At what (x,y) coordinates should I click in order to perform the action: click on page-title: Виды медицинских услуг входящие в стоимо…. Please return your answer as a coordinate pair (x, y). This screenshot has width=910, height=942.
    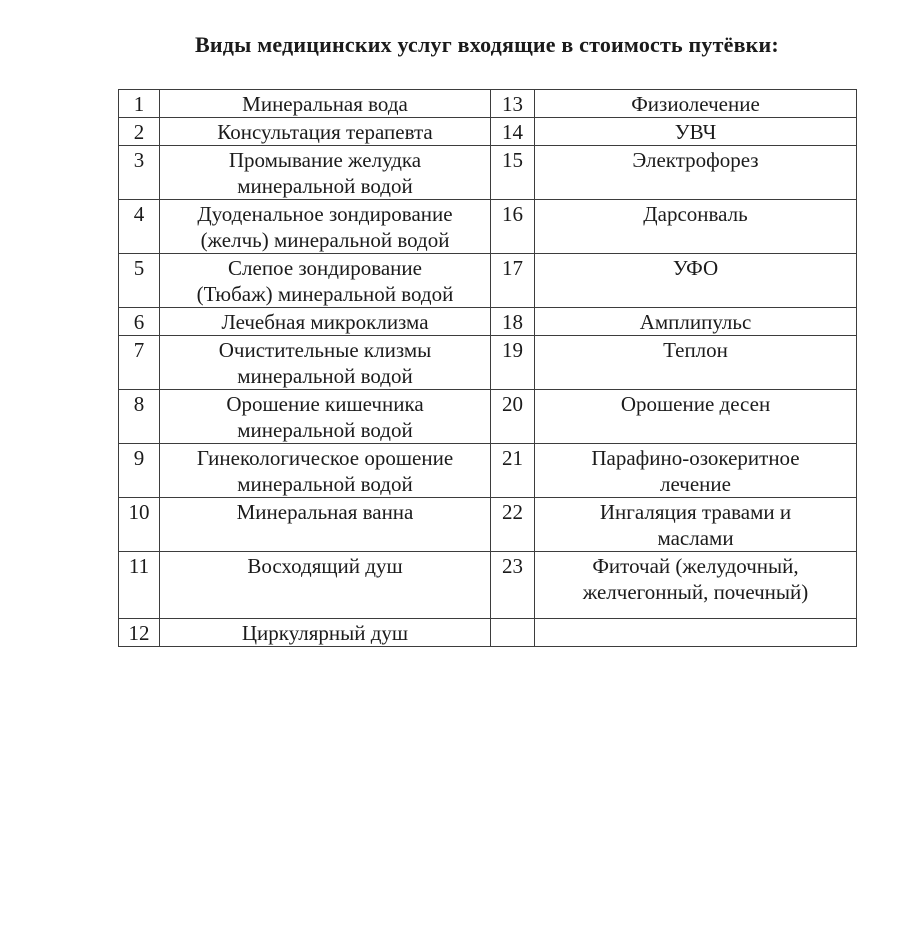
    Looking at the image, I should click on (487, 44).